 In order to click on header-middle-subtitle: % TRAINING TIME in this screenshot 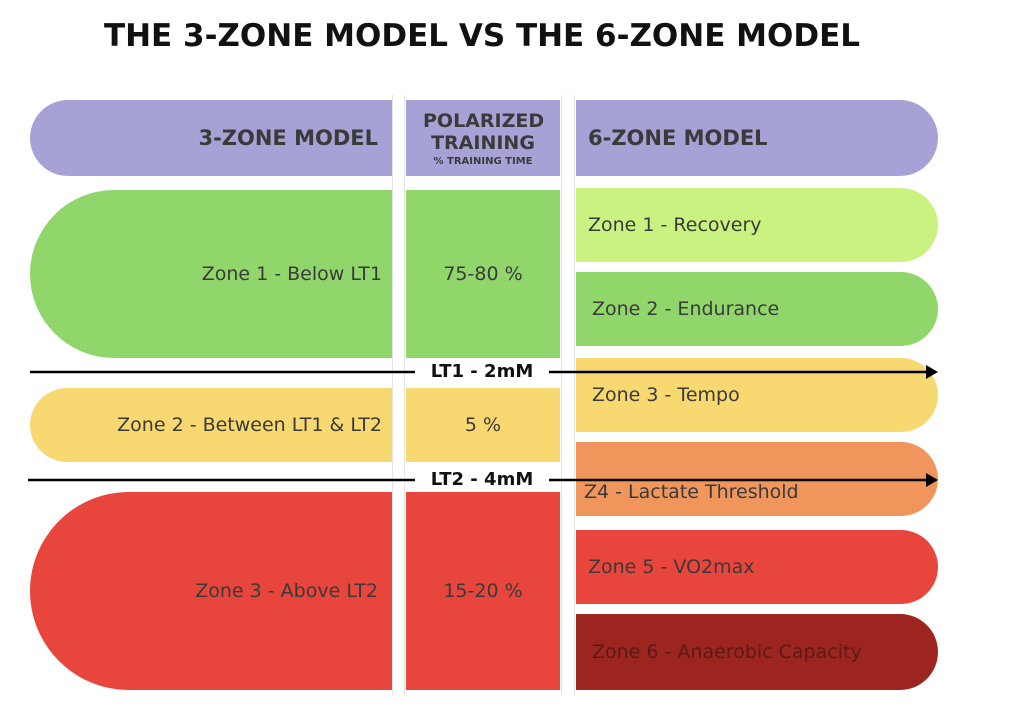, I will do `click(483, 161)`.